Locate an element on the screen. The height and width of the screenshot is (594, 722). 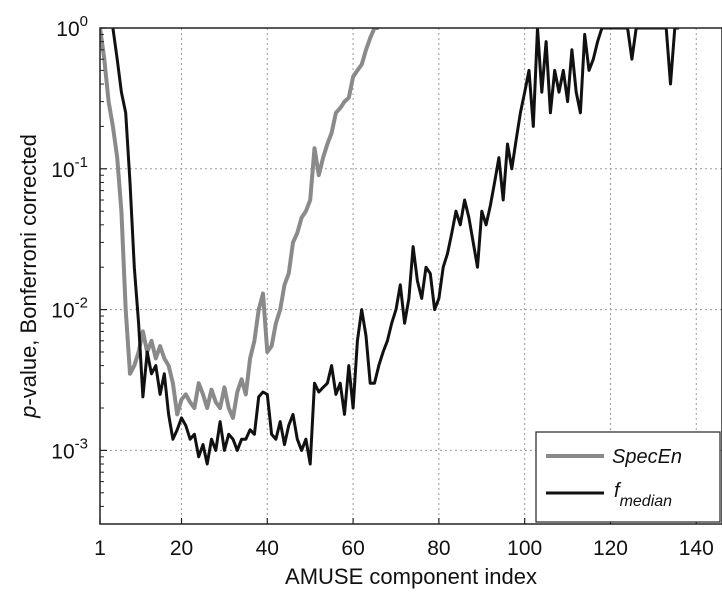
legend-box is located at coordinates (628, 477).